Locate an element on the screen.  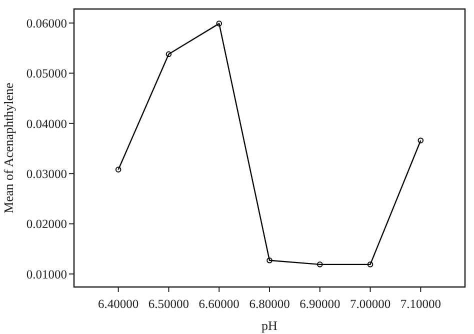
y-tick-label: 0.01000 is located at coordinates (46, 274).